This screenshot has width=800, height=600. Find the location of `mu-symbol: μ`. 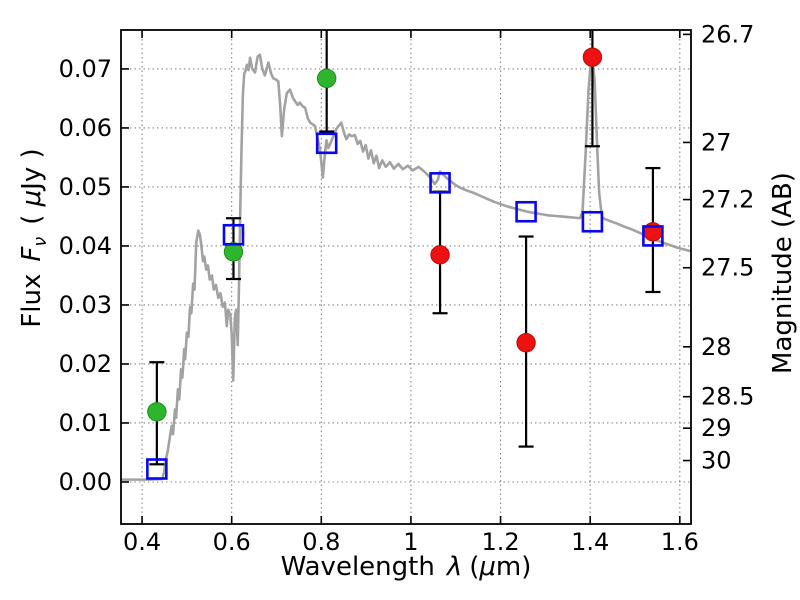

mu-symbol: μ is located at coordinates (487, 567).